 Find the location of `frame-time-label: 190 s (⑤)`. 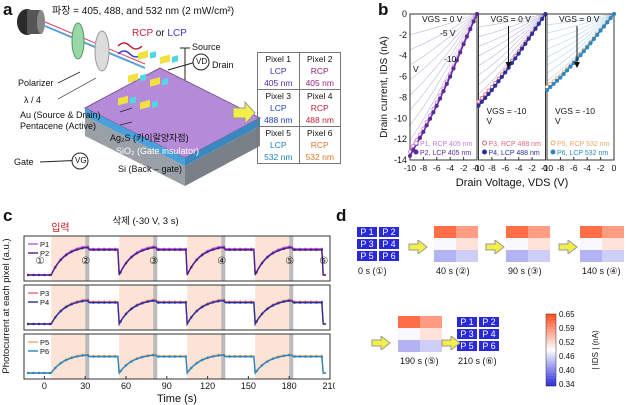

frame-time-label: 190 s (⑤) is located at coordinates (419, 361).